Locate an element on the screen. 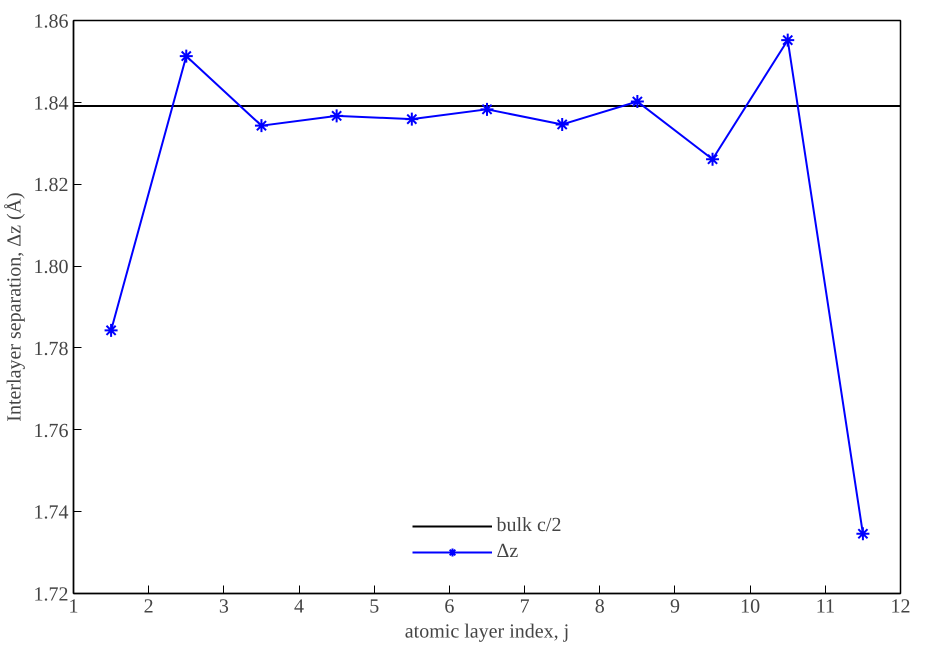  x-tick-label: 10 is located at coordinates (750, 607).